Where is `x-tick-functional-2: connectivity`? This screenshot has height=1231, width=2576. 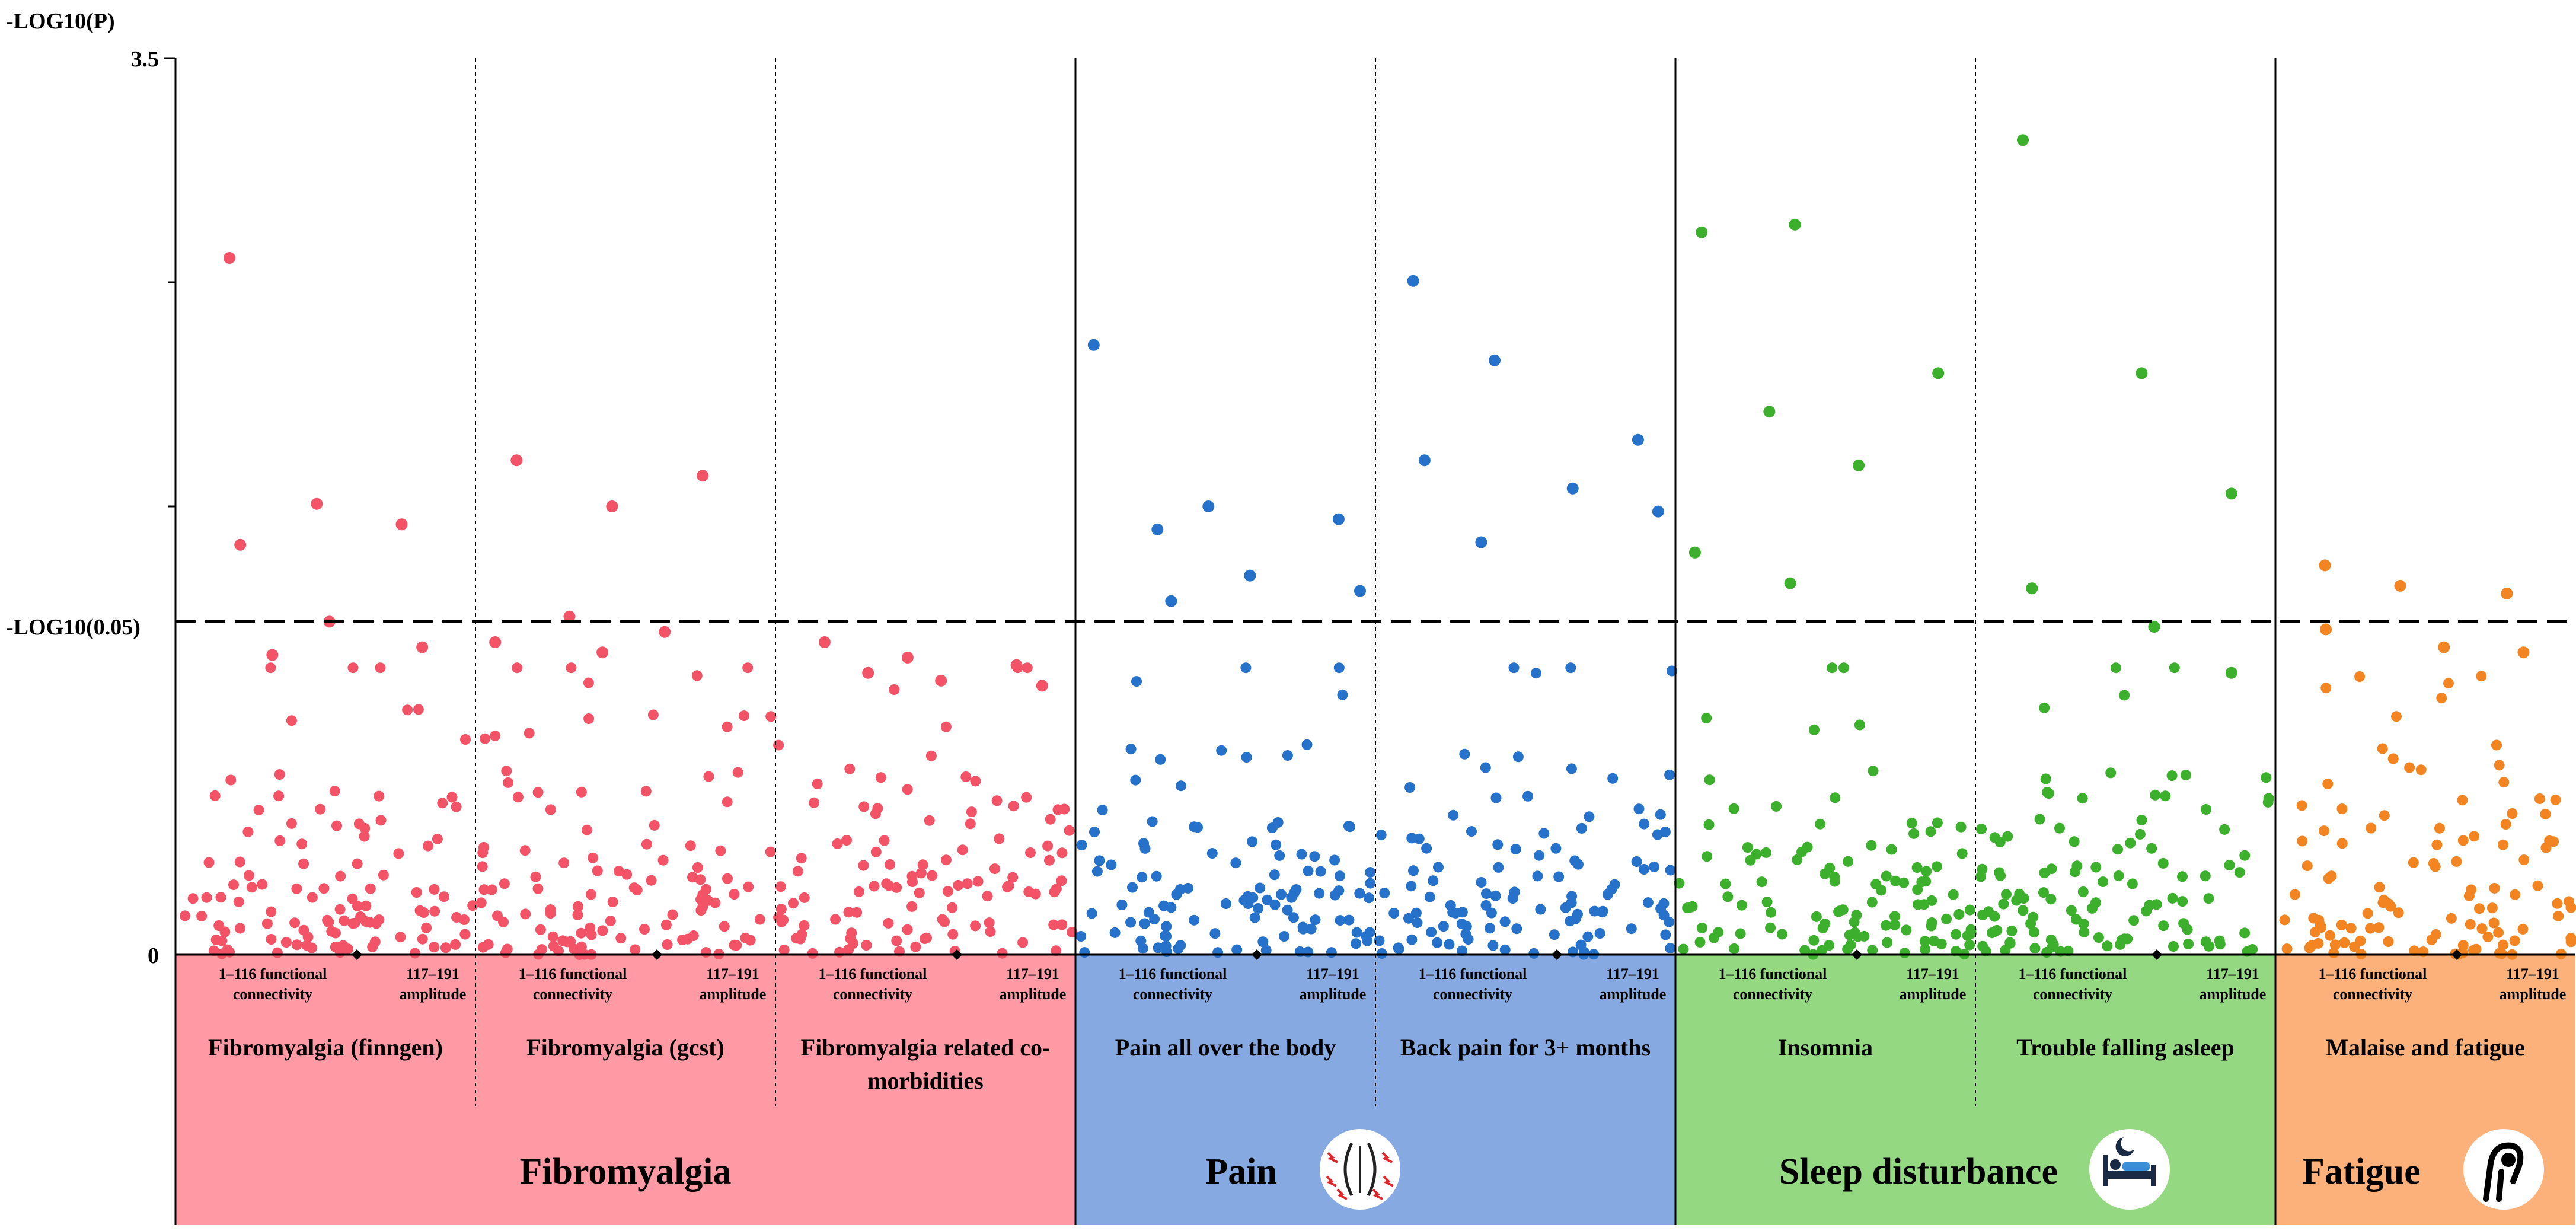 x-tick-functional-2: connectivity is located at coordinates (572, 994).